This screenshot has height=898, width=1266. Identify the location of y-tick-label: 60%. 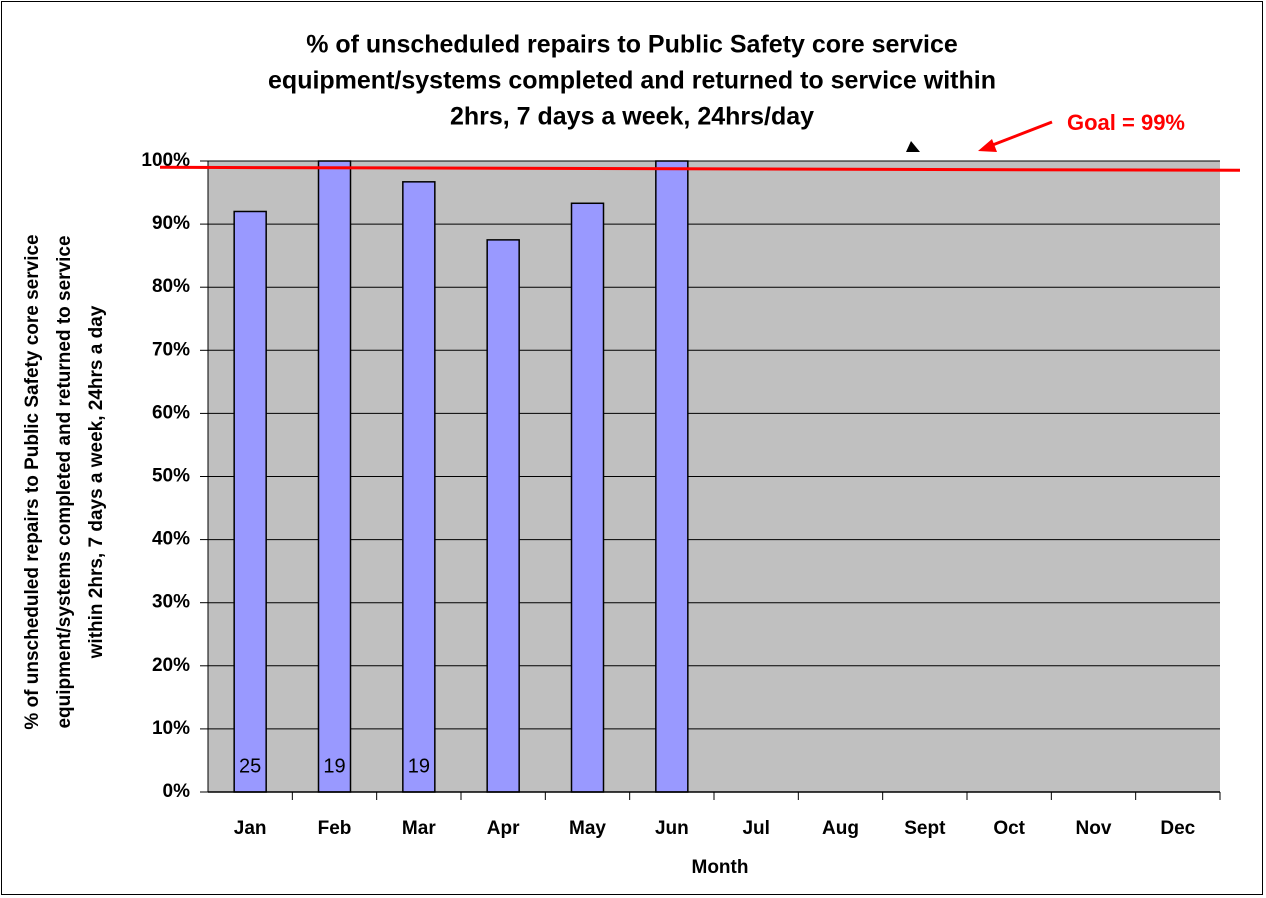
(171, 412).